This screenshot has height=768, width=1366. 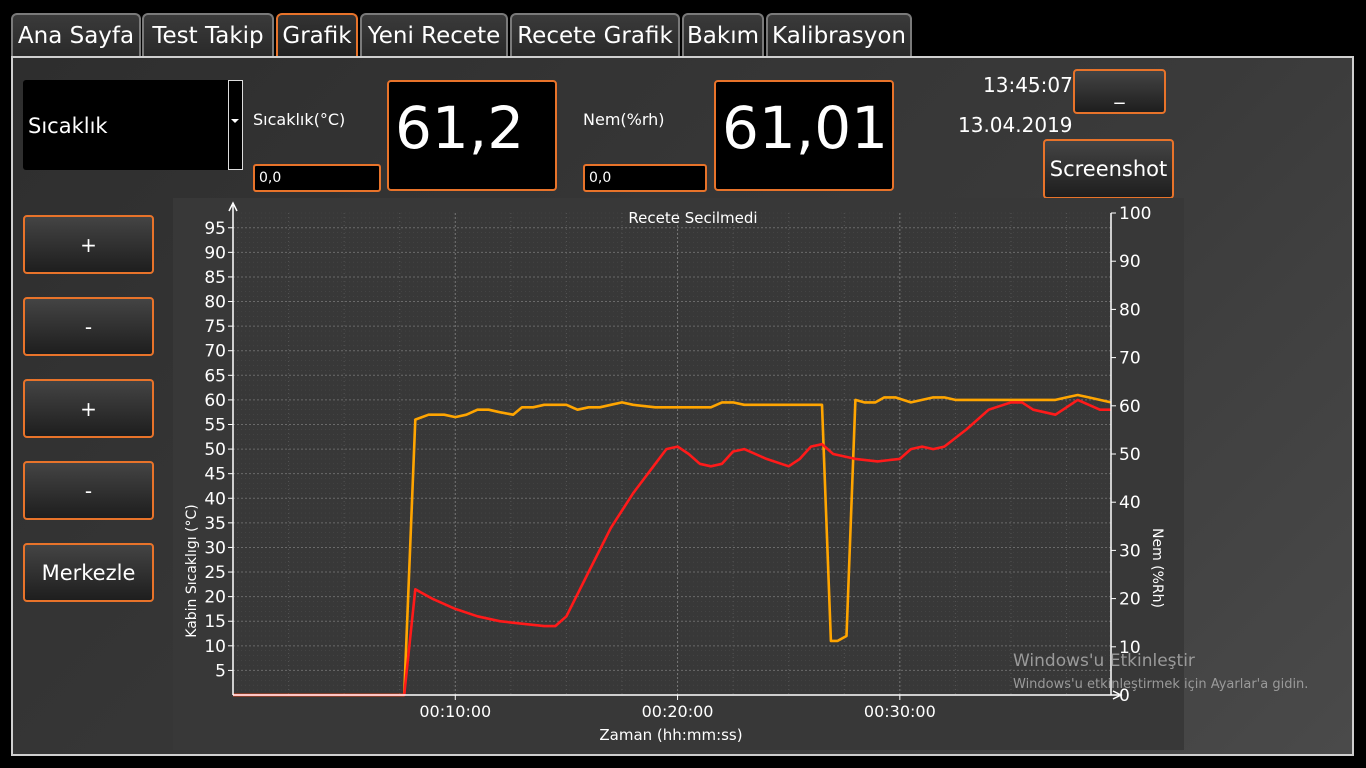 I want to click on clock-date: 13.04.2019, so click(x=1015, y=125).